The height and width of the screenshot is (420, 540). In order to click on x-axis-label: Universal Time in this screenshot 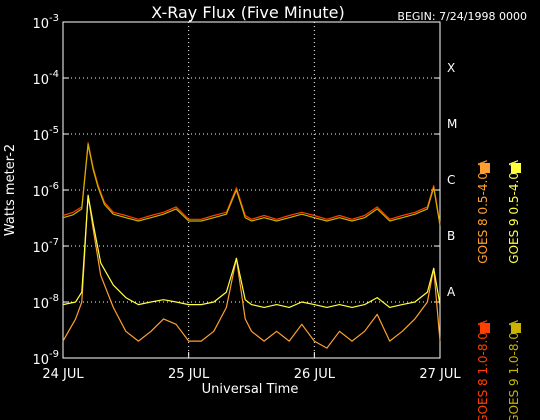, I will do `click(250, 389)`.